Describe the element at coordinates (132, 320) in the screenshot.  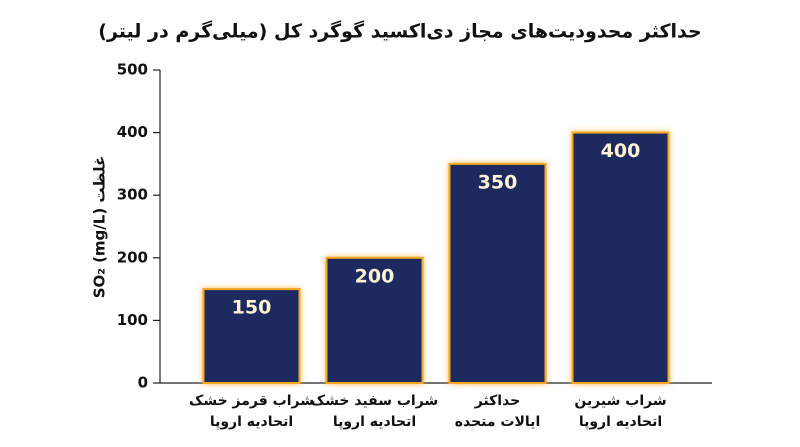
I see `y-tick-label: 100` at that location.